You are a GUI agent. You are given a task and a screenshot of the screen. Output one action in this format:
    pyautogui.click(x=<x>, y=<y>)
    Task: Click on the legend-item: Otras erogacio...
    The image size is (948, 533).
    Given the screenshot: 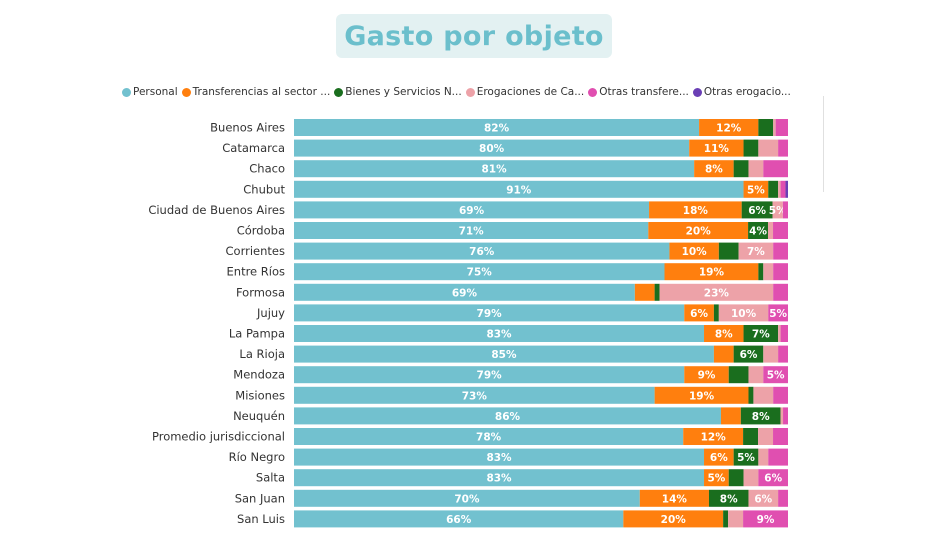 What is the action you would take?
    pyautogui.click(x=741, y=92)
    